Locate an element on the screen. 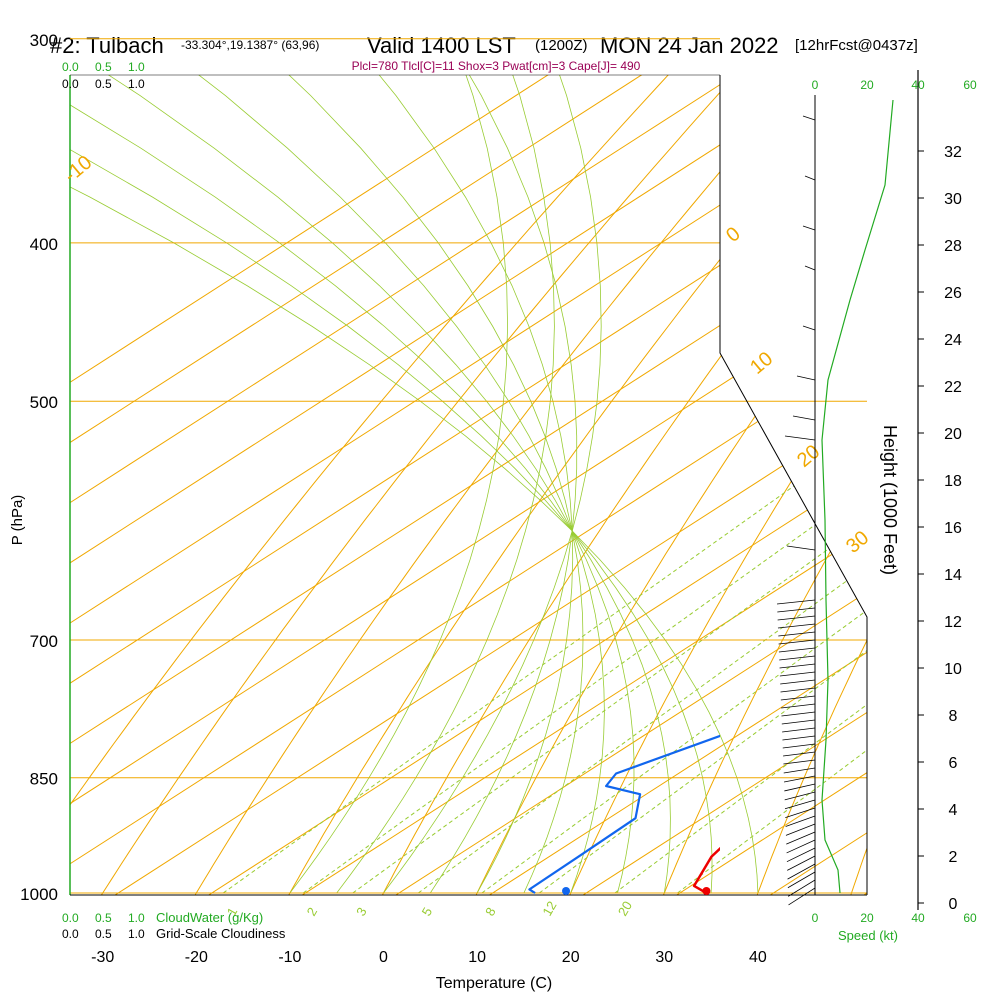 The image size is (1000, 1000). pressure-tick-label: 400 is located at coordinates (44, 244).